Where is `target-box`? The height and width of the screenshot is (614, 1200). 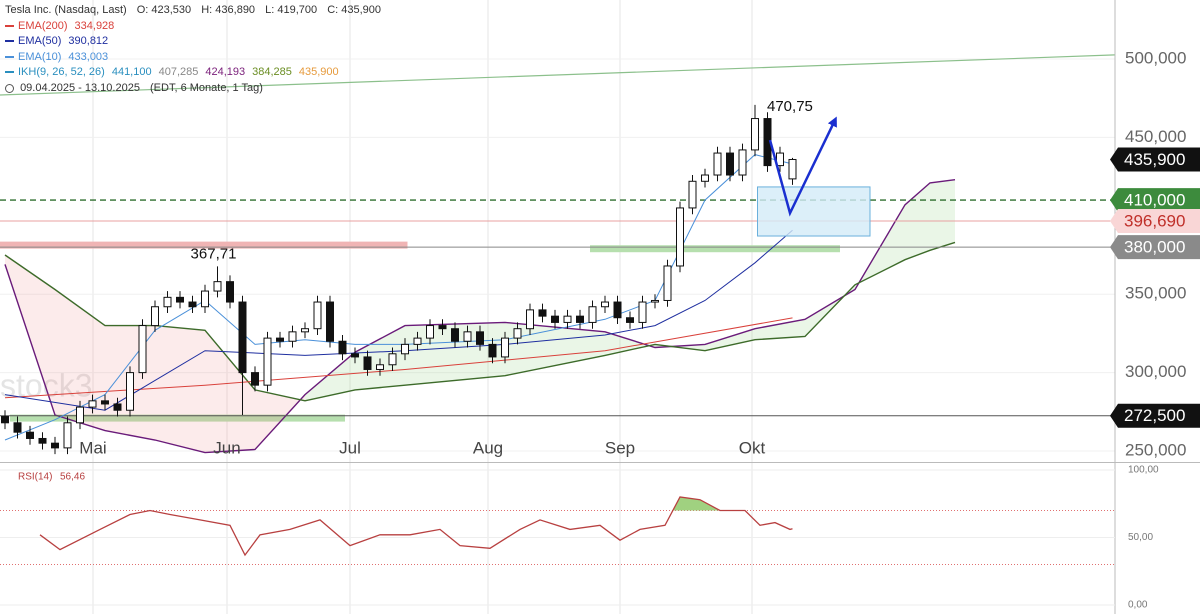 target-box is located at coordinates (814, 211).